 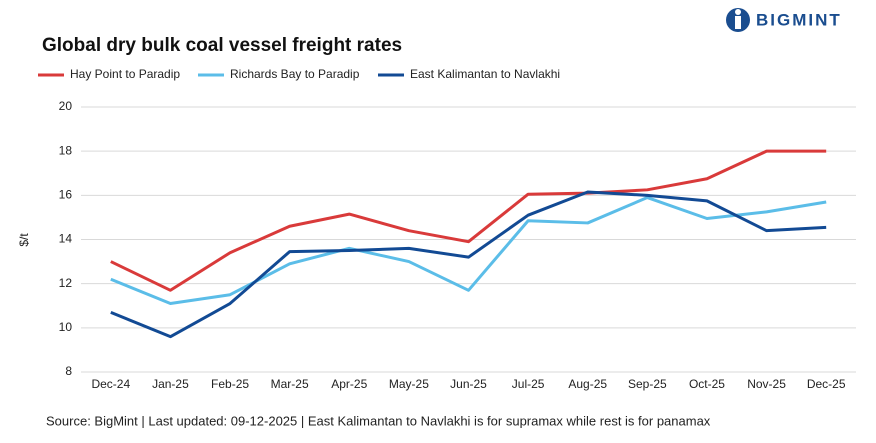 What do you see at coordinates (125, 74) in the screenshot?
I see `legend-label: Hay Point to Paradip` at bounding box center [125, 74].